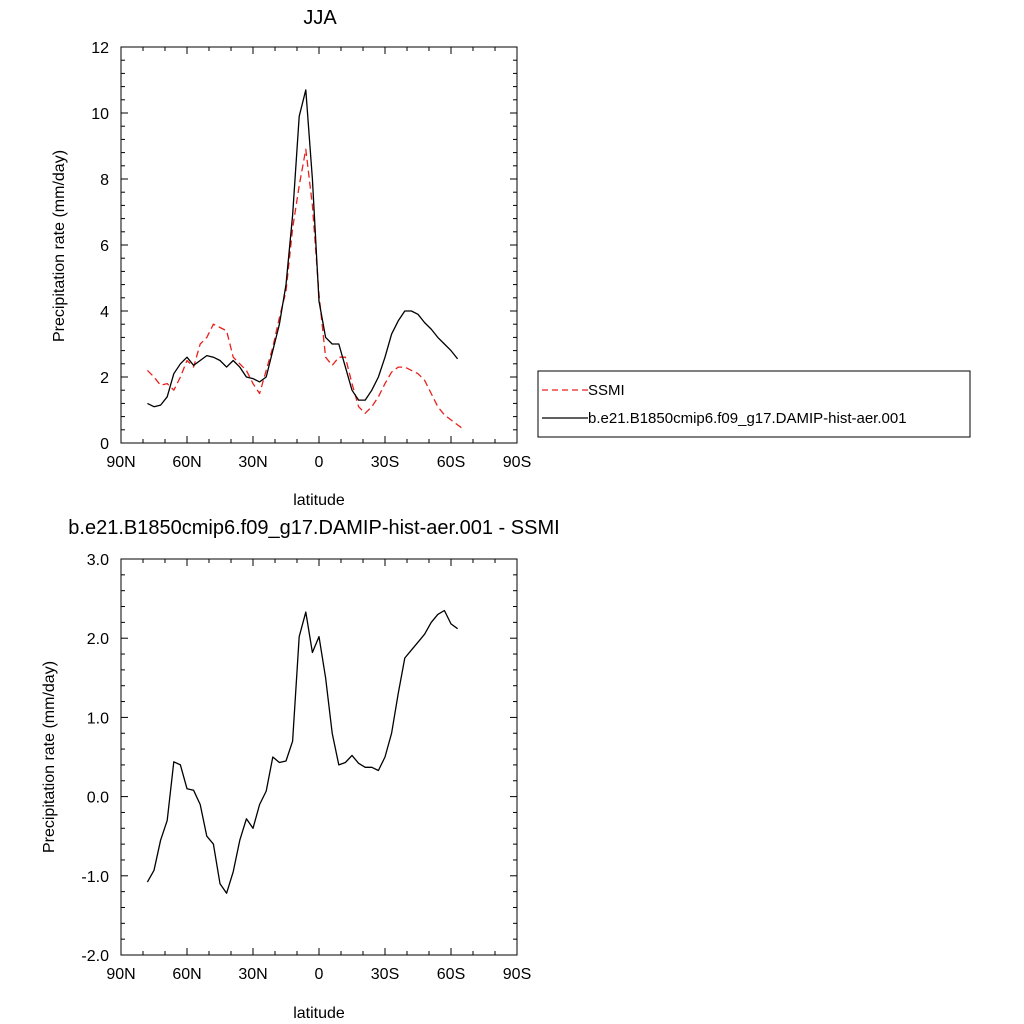  What do you see at coordinates (104, 444) in the screenshot?
I see `y-tick-label: 0` at bounding box center [104, 444].